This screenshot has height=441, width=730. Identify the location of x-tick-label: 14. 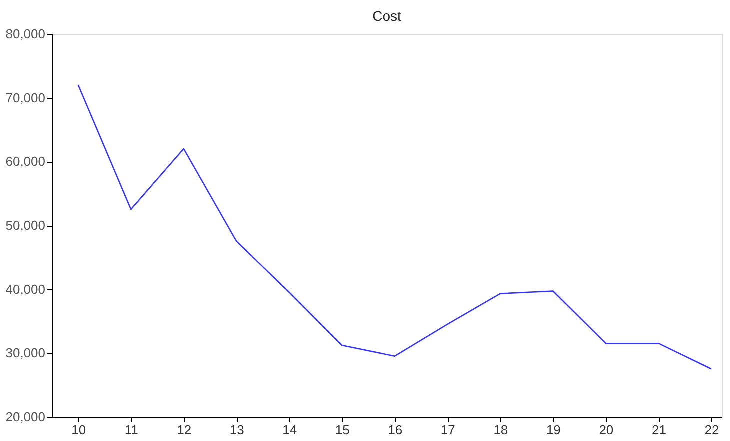
(290, 430).